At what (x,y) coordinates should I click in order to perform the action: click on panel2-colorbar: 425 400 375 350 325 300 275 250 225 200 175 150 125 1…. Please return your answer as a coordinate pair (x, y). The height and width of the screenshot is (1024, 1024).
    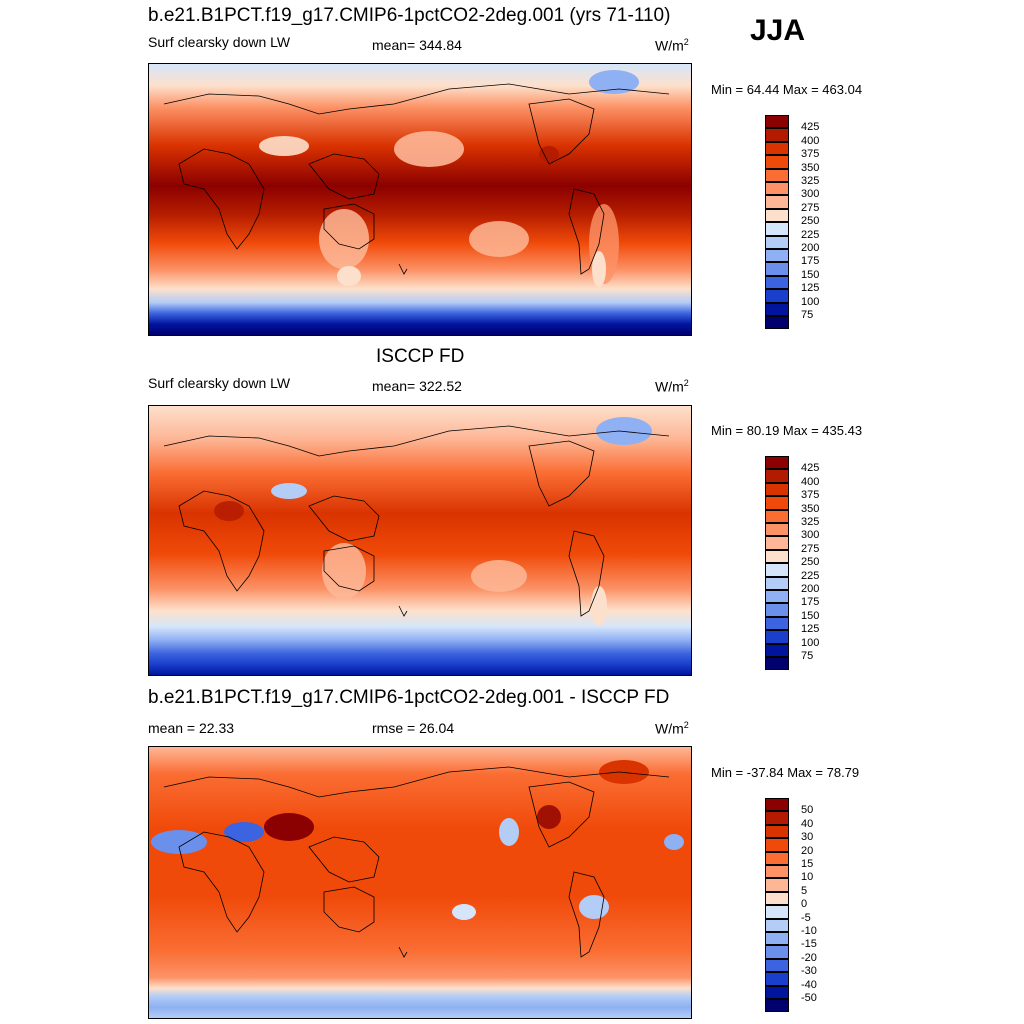
    Looking at the image, I should click on (805, 563).